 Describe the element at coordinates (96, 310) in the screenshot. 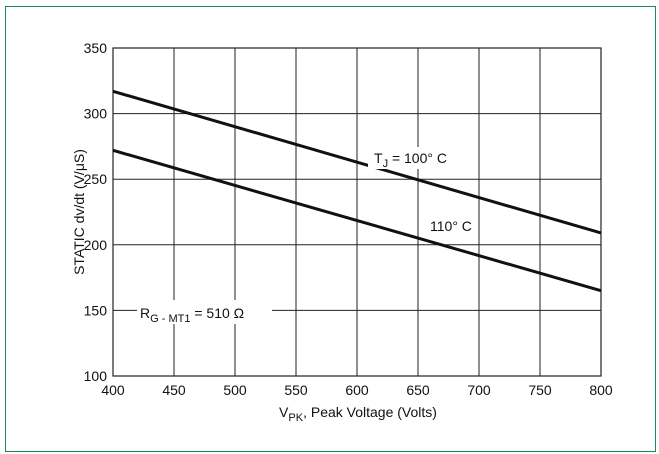

I see `y-tick-label: 150` at that location.